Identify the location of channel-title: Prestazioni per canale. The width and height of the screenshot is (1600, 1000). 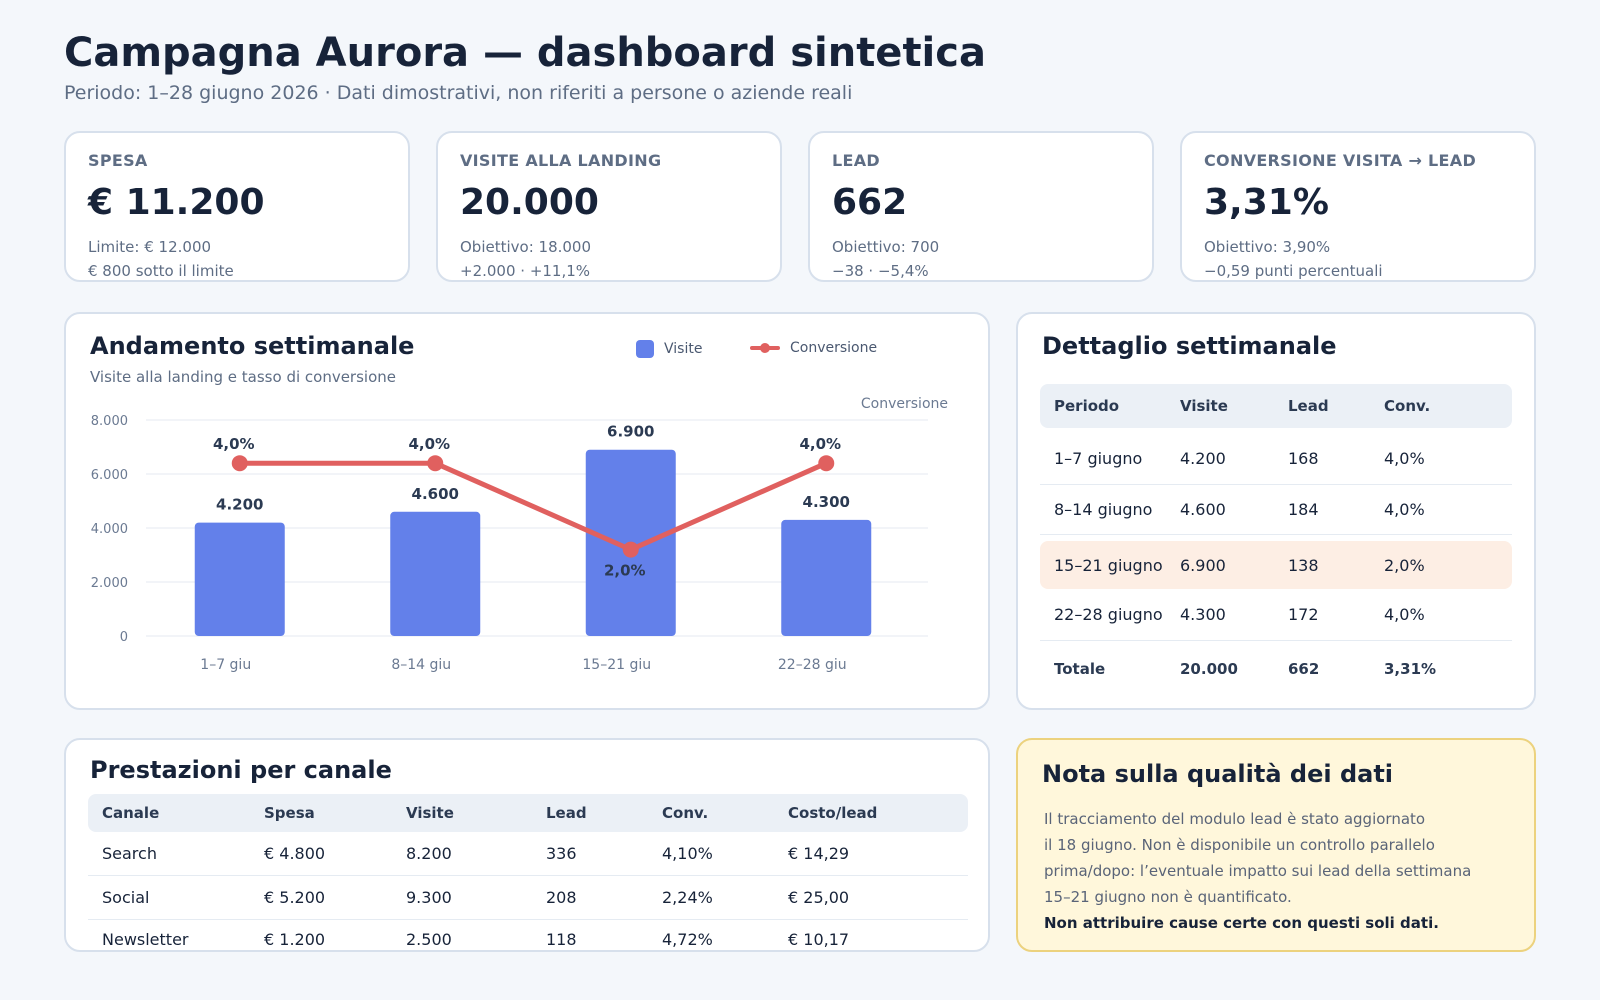
(241, 770).